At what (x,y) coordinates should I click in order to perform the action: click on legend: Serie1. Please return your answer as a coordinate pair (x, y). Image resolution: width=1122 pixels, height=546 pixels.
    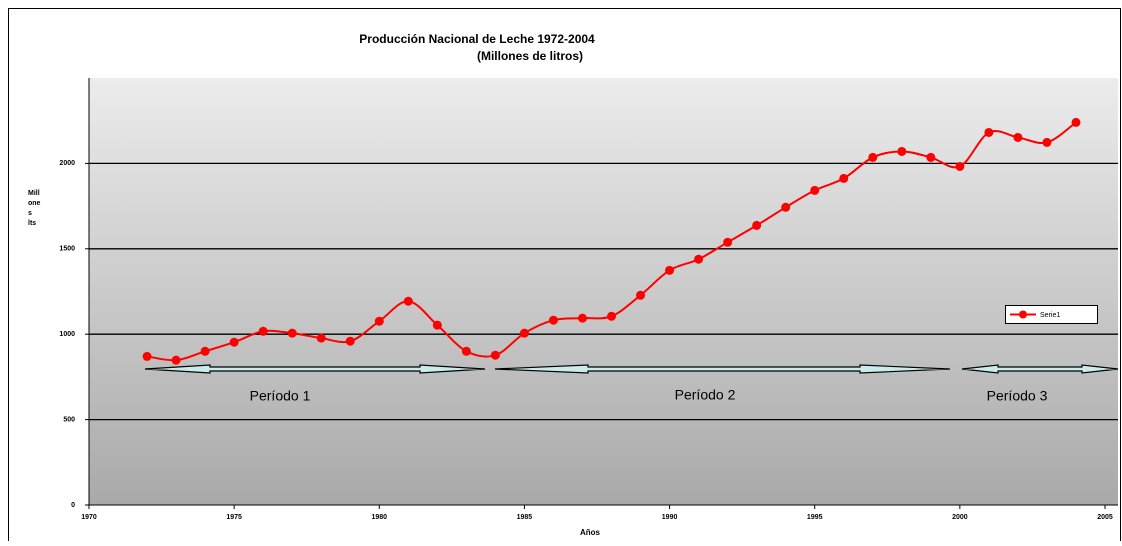
    Looking at the image, I should click on (1051, 314).